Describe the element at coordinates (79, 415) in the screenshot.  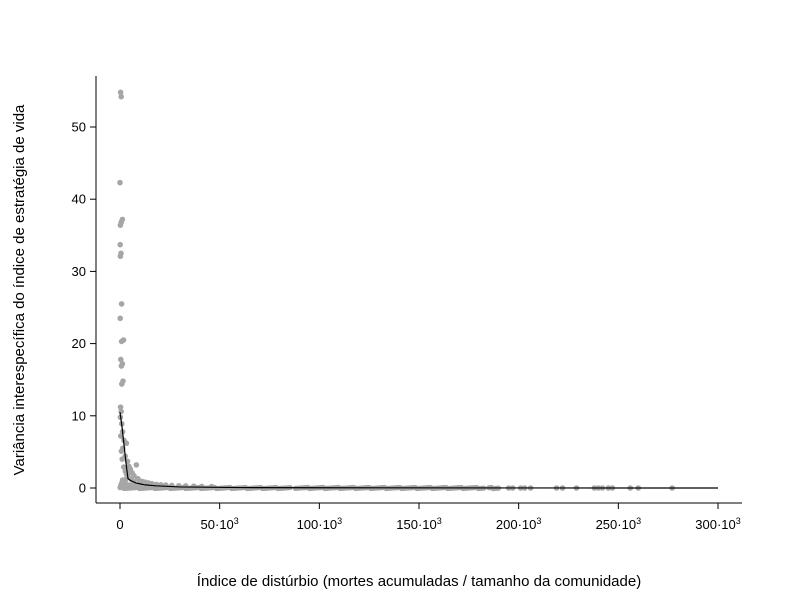
I see `y-tick-label: 10` at that location.